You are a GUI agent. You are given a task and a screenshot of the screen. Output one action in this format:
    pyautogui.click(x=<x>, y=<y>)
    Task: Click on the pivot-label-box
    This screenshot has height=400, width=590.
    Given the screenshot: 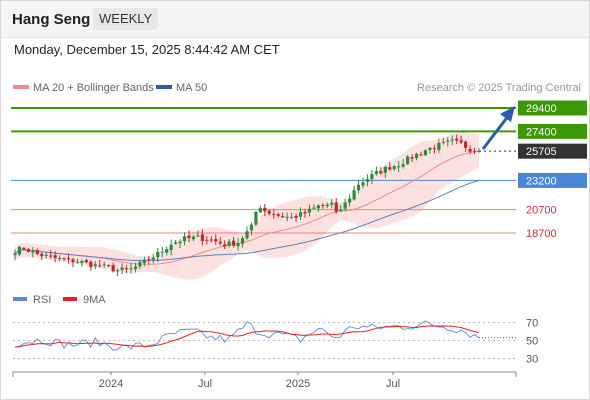 What is the action you would take?
    pyautogui.click(x=552, y=180)
    